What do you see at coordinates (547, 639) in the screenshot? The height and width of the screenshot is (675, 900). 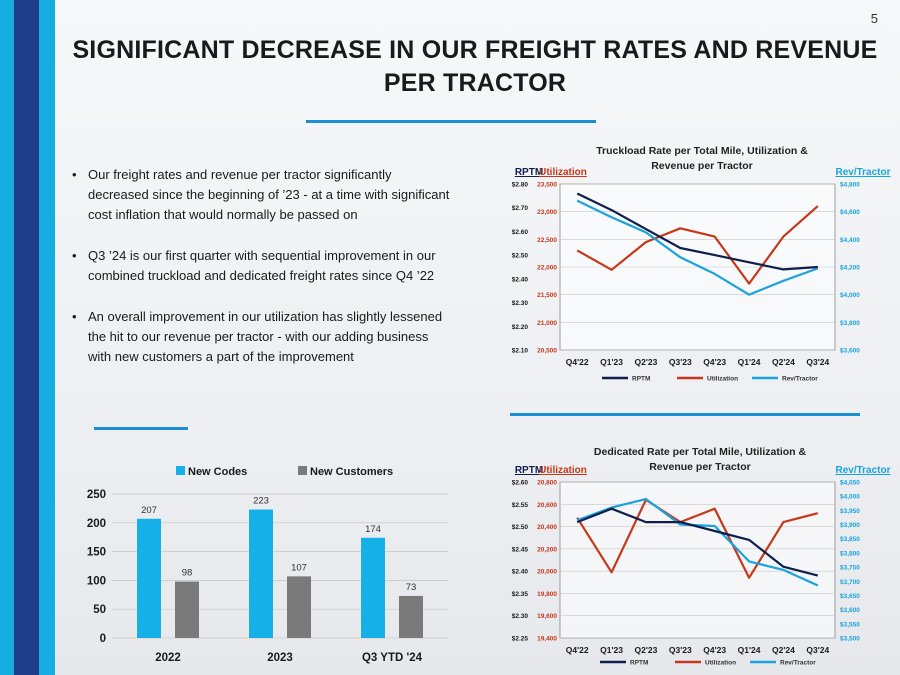 I see `utilization-tick-label: 19,400` at bounding box center [547, 639].